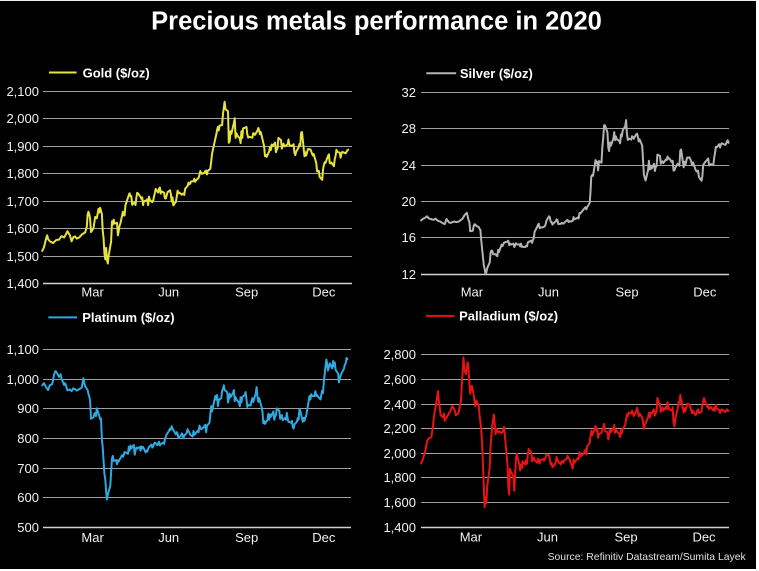 This screenshot has height=571, width=759. Describe the element at coordinates (399, 379) in the screenshot. I see `svg-text: 2,600` at that location.